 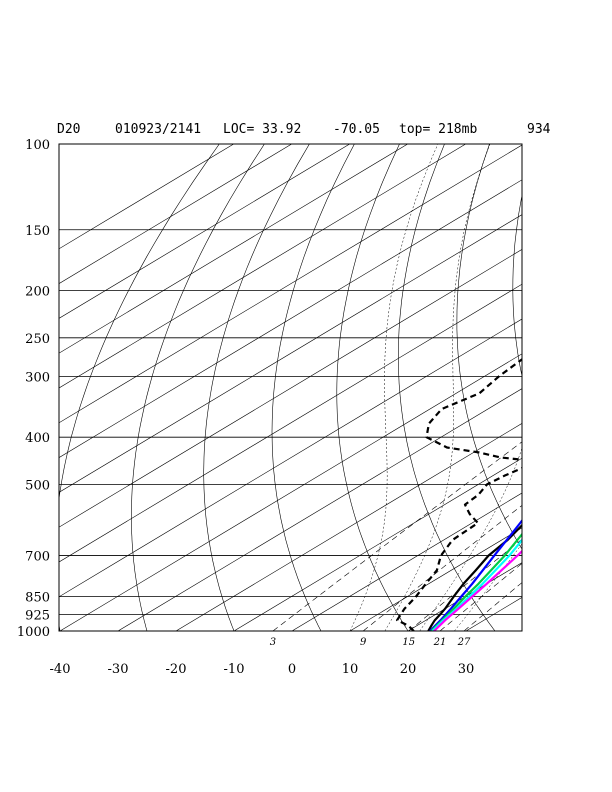 What do you see at coordinates (37, 231) in the screenshot?
I see `y-tick-label: 150` at bounding box center [37, 231].